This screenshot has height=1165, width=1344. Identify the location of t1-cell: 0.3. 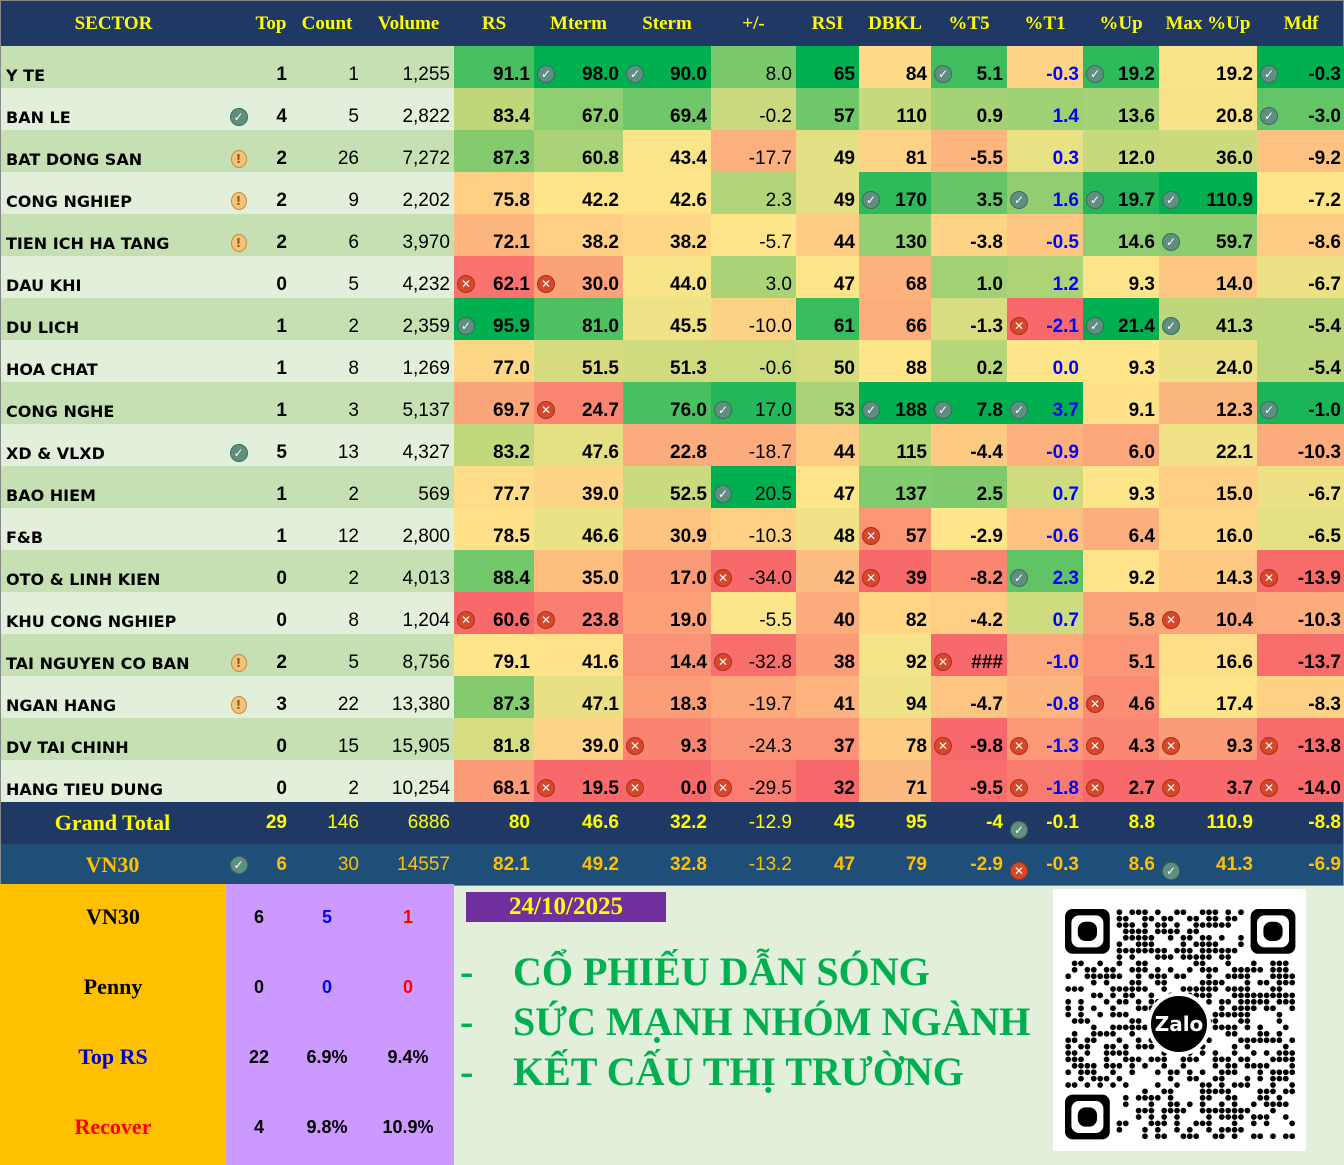
(1045, 151).